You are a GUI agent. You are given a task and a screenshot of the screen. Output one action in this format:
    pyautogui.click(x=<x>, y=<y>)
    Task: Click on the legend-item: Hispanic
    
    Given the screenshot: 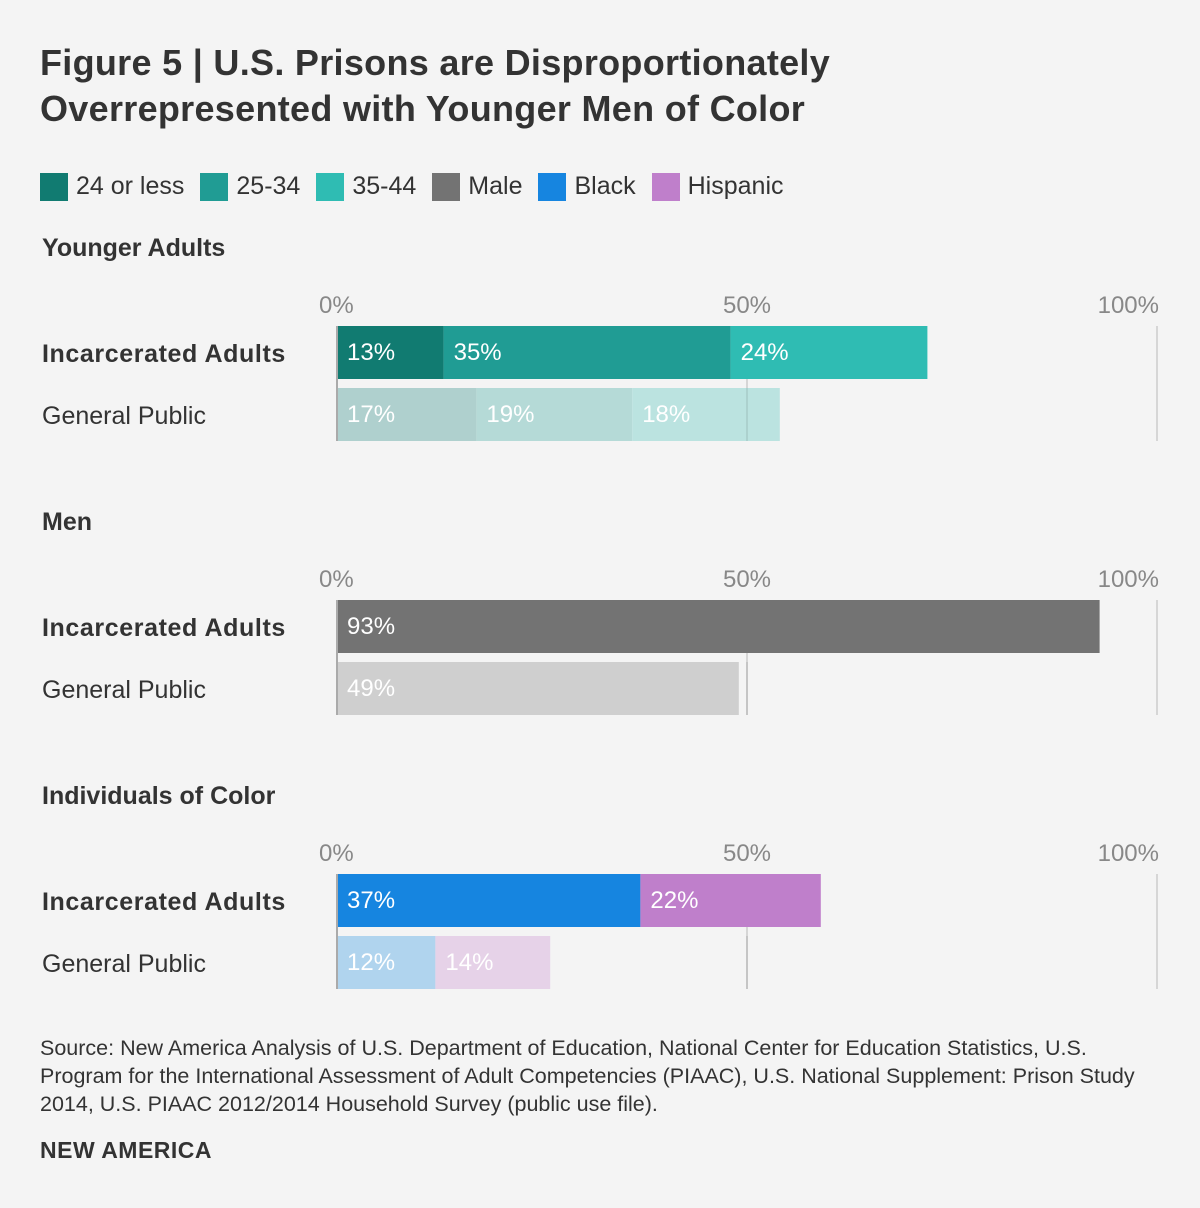 What is the action you would take?
    pyautogui.click(x=717, y=186)
    